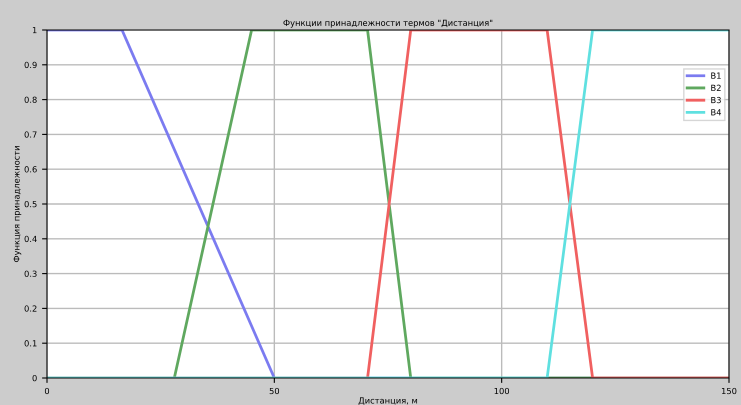 Image resolution: width=741 pixels, height=405 pixels. I want to click on y-tick-label: 0.8, so click(30, 99).